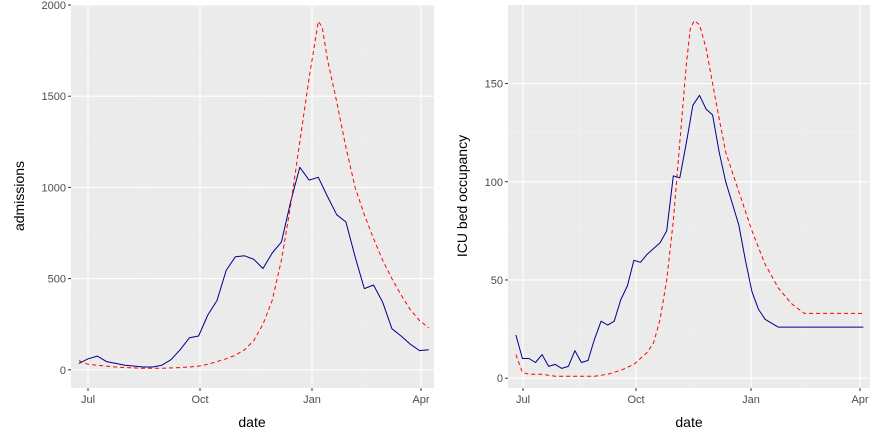  What do you see at coordinates (751, 400) in the screenshot?
I see `right-x-tick-label: Jan` at bounding box center [751, 400].